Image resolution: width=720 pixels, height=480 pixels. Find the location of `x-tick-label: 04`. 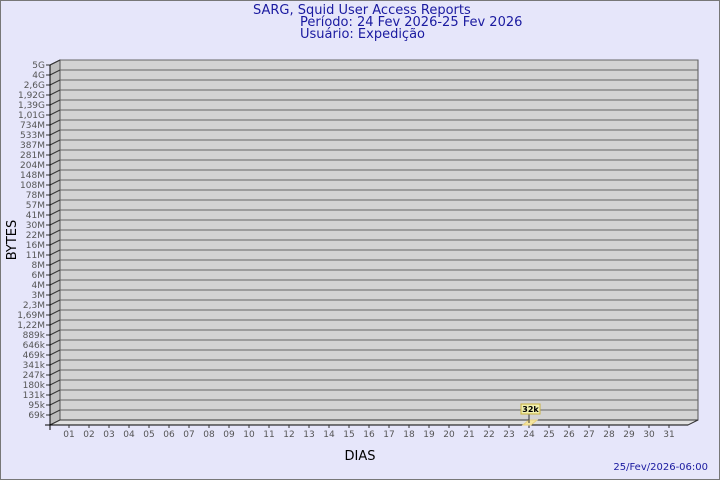

x-tick-label: 04 is located at coordinates (129, 435).